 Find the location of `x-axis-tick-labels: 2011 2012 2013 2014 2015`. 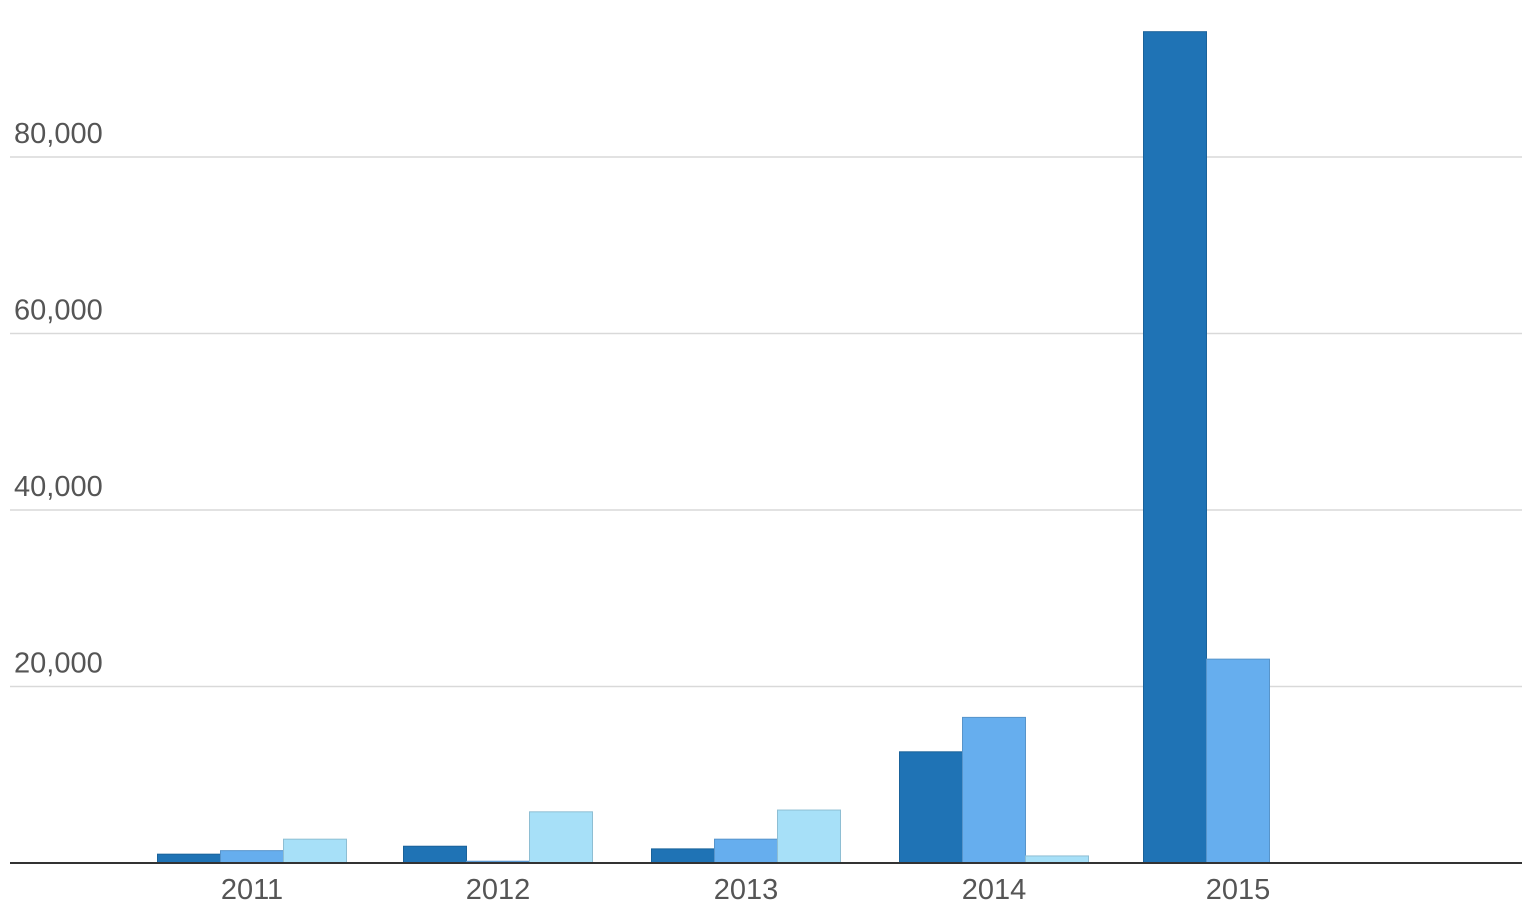

x-axis-tick-labels: 2011 2012 2013 2014 2015 is located at coordinates (745, 889).